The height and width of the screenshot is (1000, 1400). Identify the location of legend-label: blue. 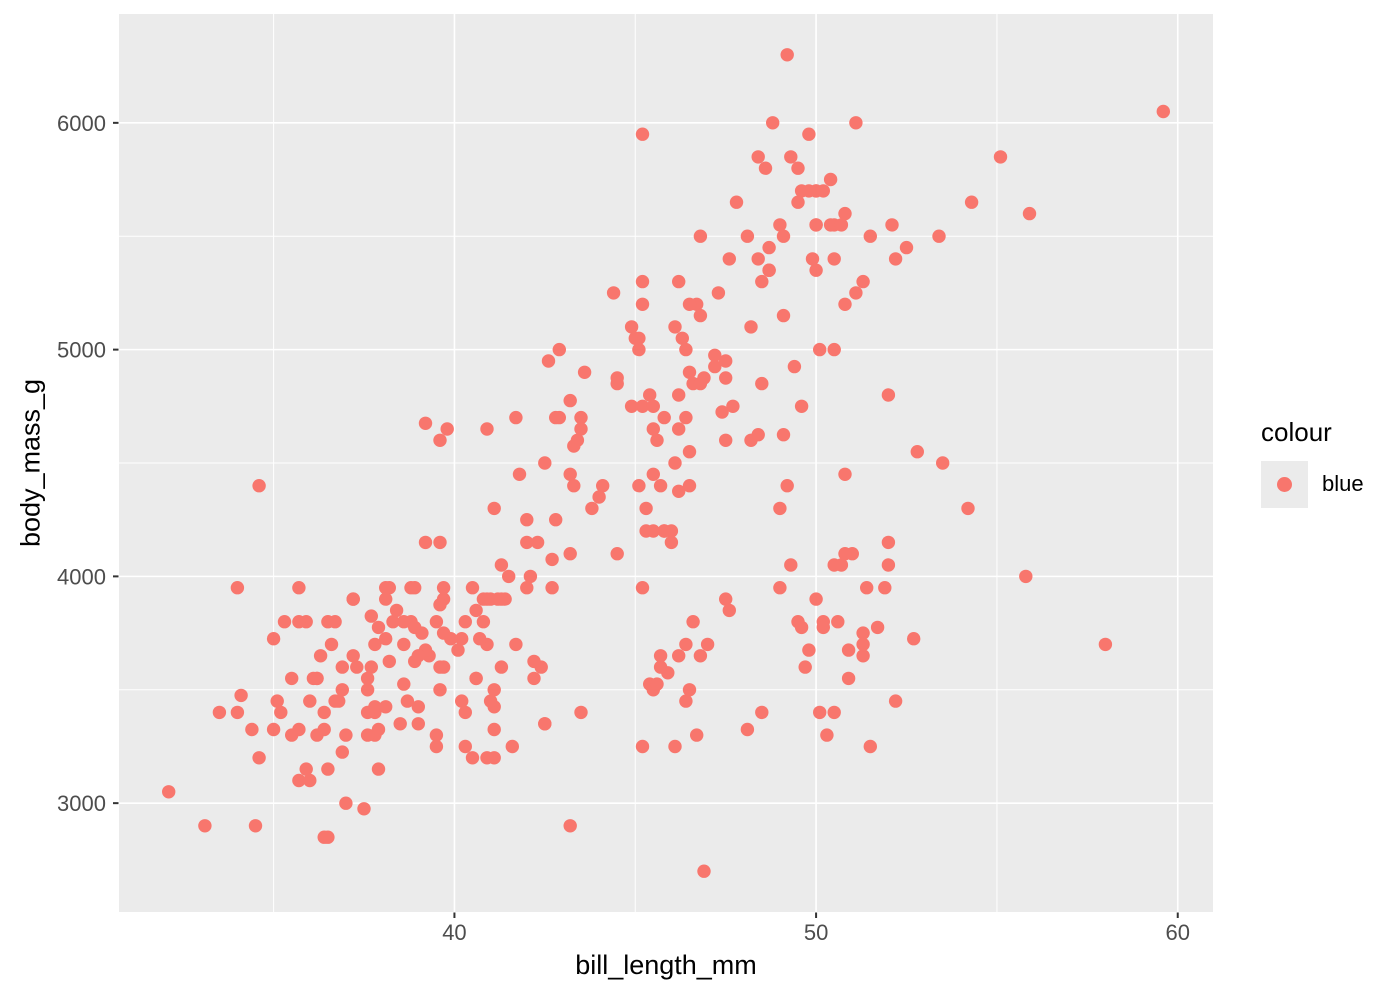
(1343, 483).